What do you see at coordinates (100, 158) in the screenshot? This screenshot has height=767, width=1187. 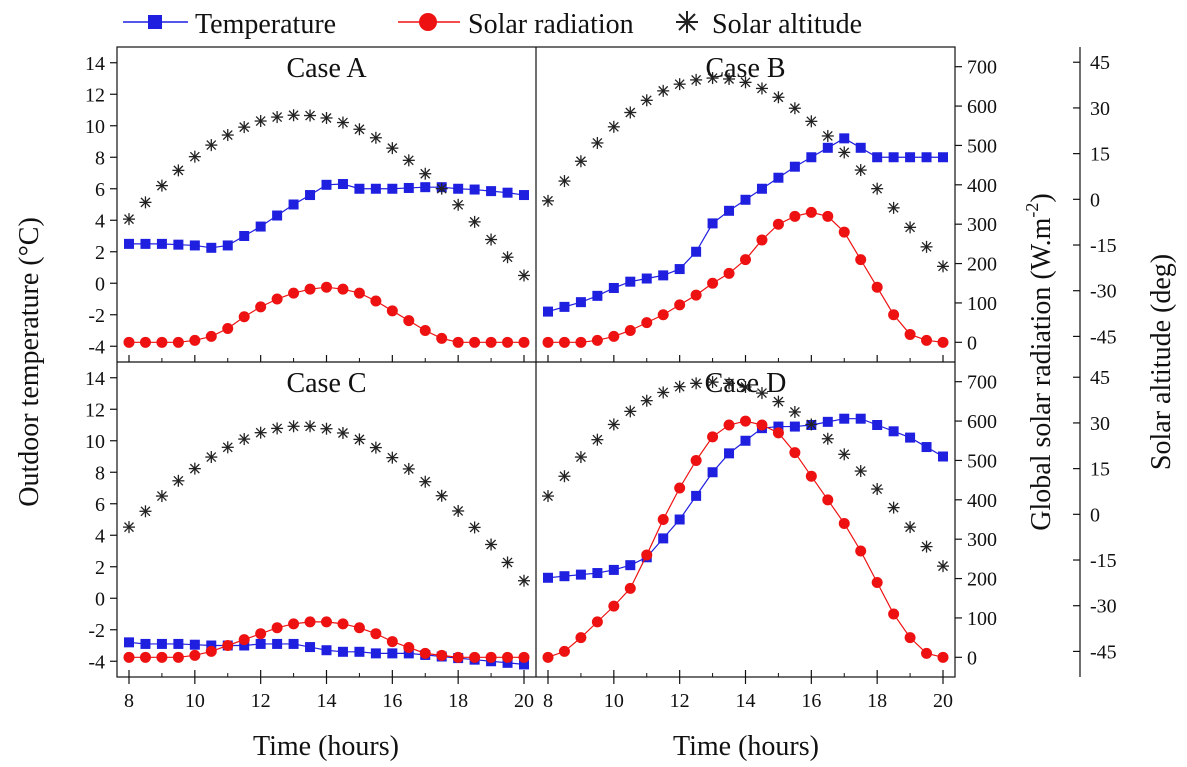 I see `temperature-tick-label: 8` at bounding box center [100, 158].